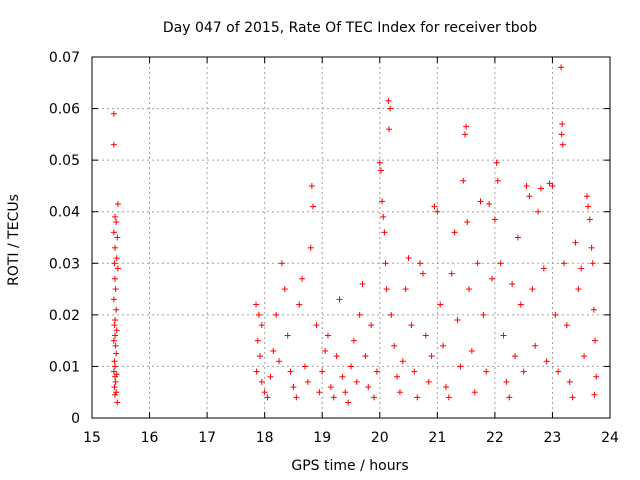  What do you see at coordinates (64, 316) in the screenshot?
I see `y-tick-label: 0.02` at bounding box center [64, 316].